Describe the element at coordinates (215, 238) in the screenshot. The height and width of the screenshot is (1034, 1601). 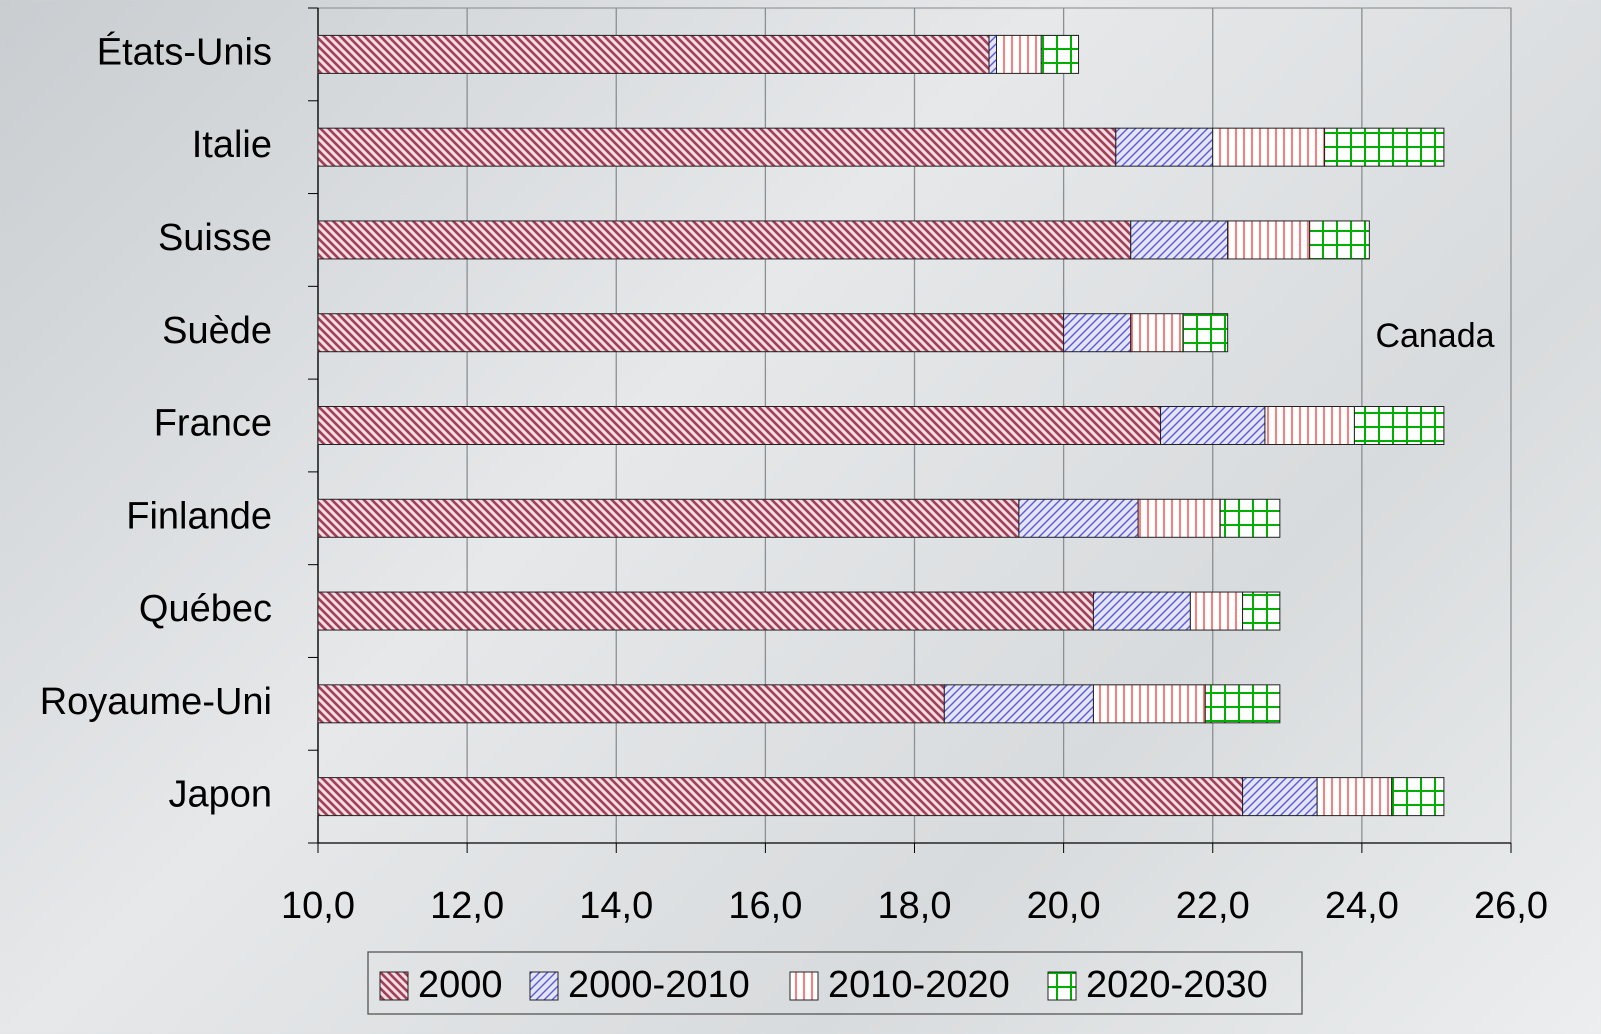
I see `y-tick-label: Suisse` at that location.